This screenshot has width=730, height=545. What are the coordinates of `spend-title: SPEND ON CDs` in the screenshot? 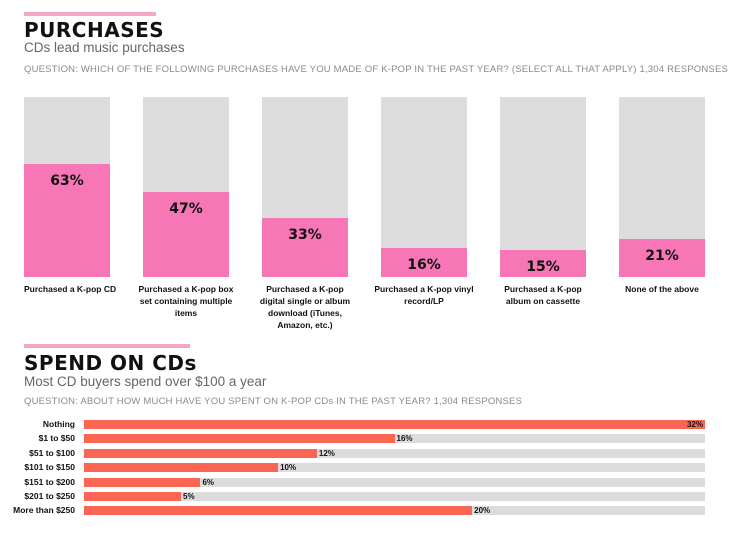 It's located at (110, 363).